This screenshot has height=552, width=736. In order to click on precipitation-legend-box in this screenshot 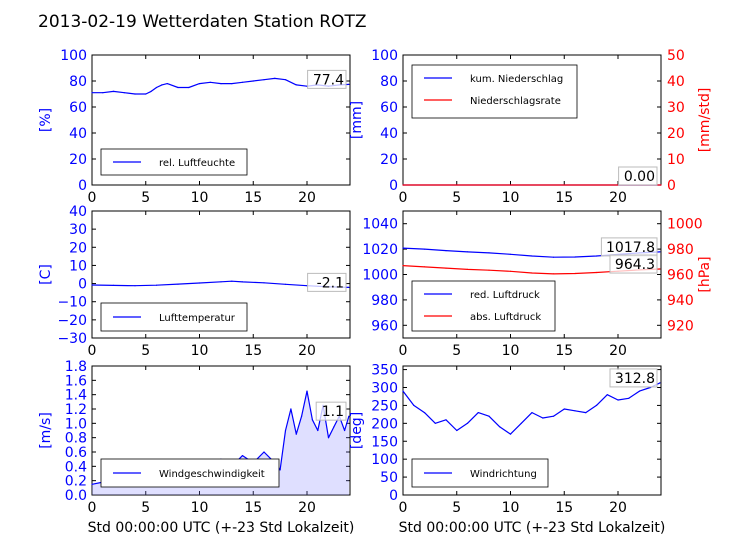, I will do `click(494, 91)`.